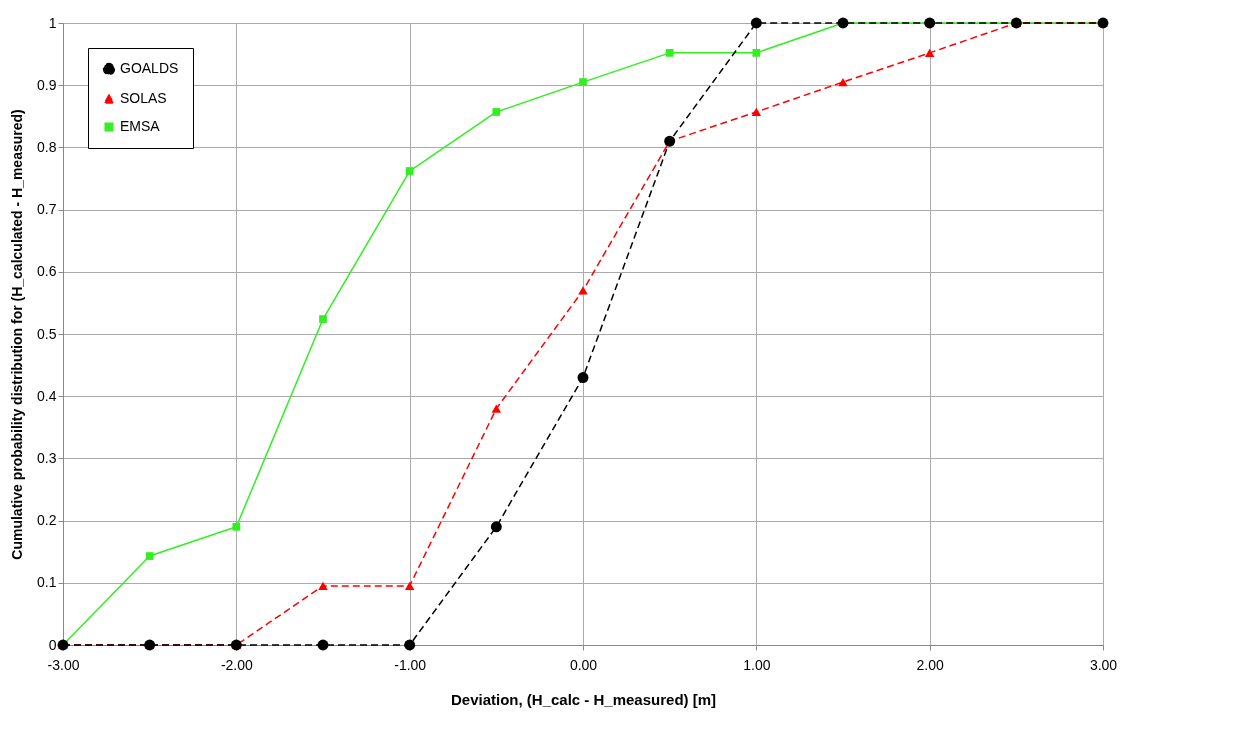  Describe the element at coordinates (140, 126) in the screenshot. I see `legend-label: EMSA` at that location.